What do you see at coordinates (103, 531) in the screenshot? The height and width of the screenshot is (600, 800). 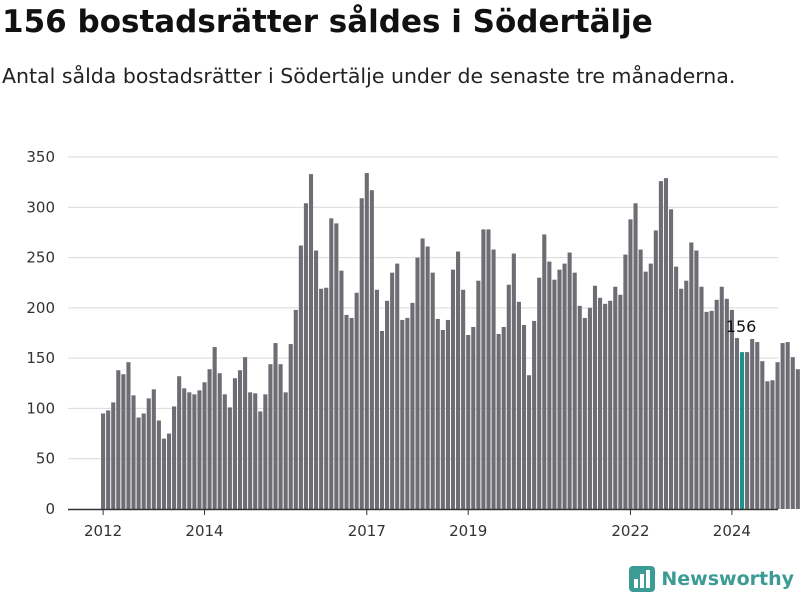 I see `x-tick-label: 2012` at bounding box center [103, 531].